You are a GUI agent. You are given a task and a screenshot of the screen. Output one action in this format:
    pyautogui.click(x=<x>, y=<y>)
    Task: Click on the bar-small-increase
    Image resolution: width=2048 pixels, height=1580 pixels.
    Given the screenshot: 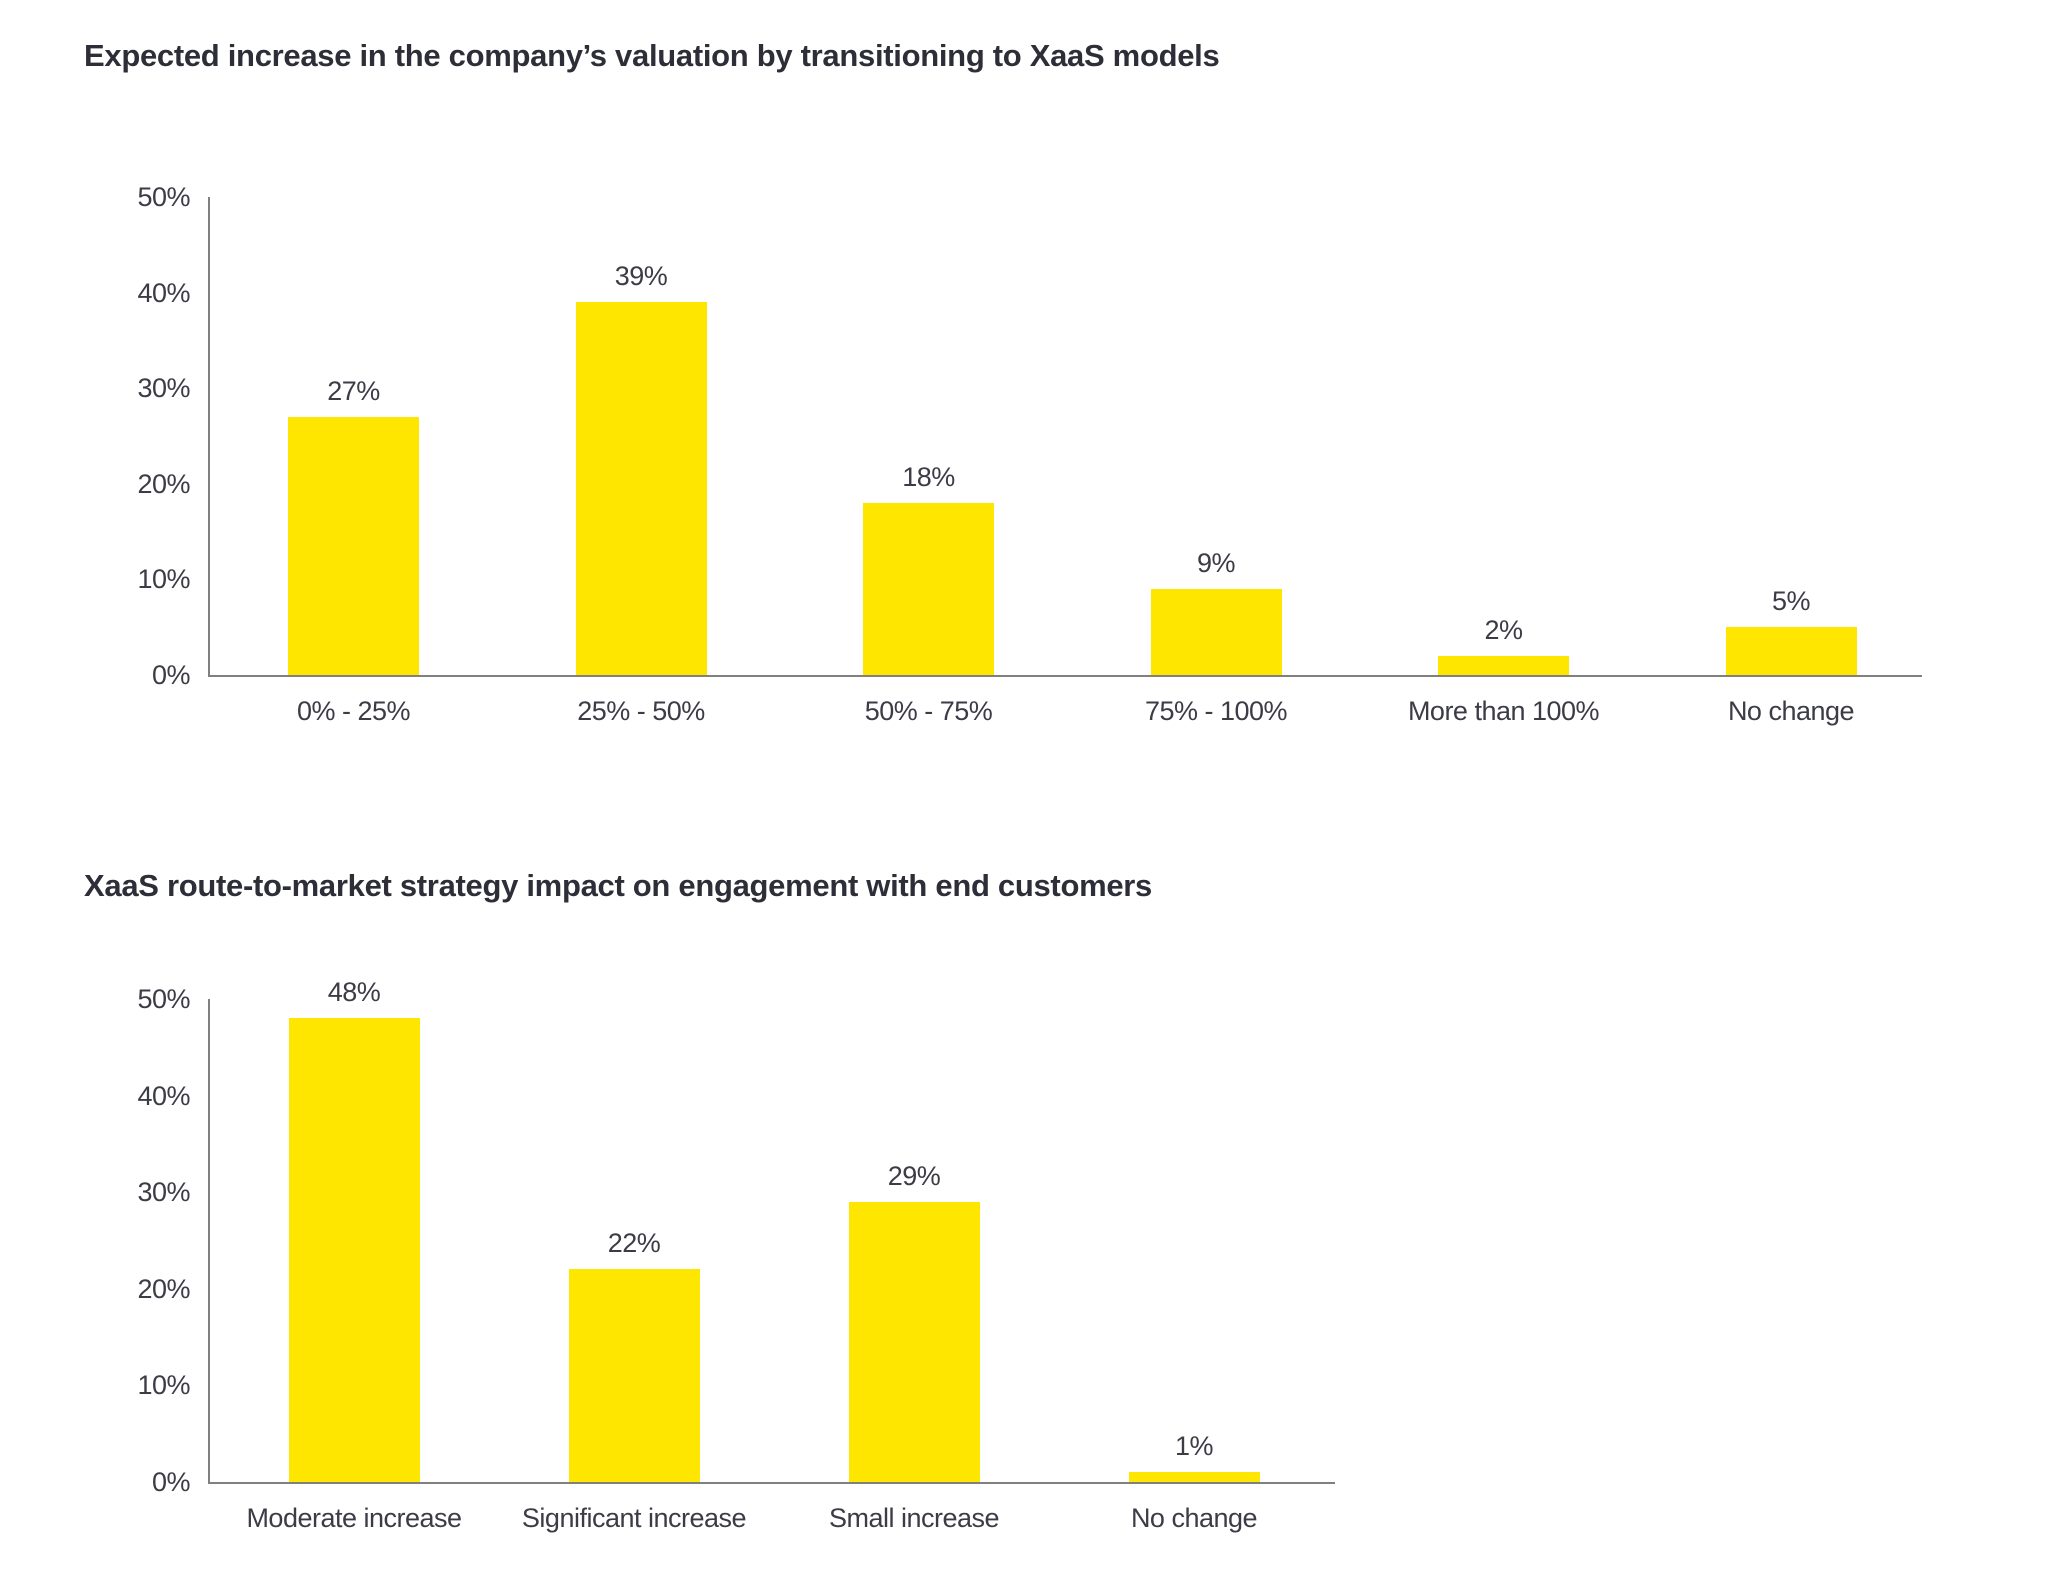 What is the action you would take?
    pyautogui.click(x=914, y=1341)
    